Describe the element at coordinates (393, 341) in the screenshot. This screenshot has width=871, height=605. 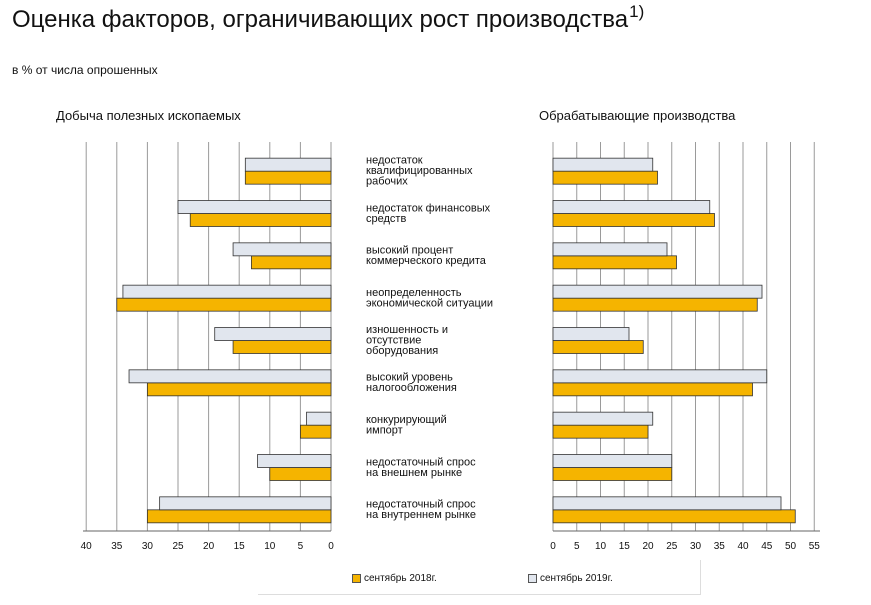
I see `category-label-line: отсутствие` at that location.